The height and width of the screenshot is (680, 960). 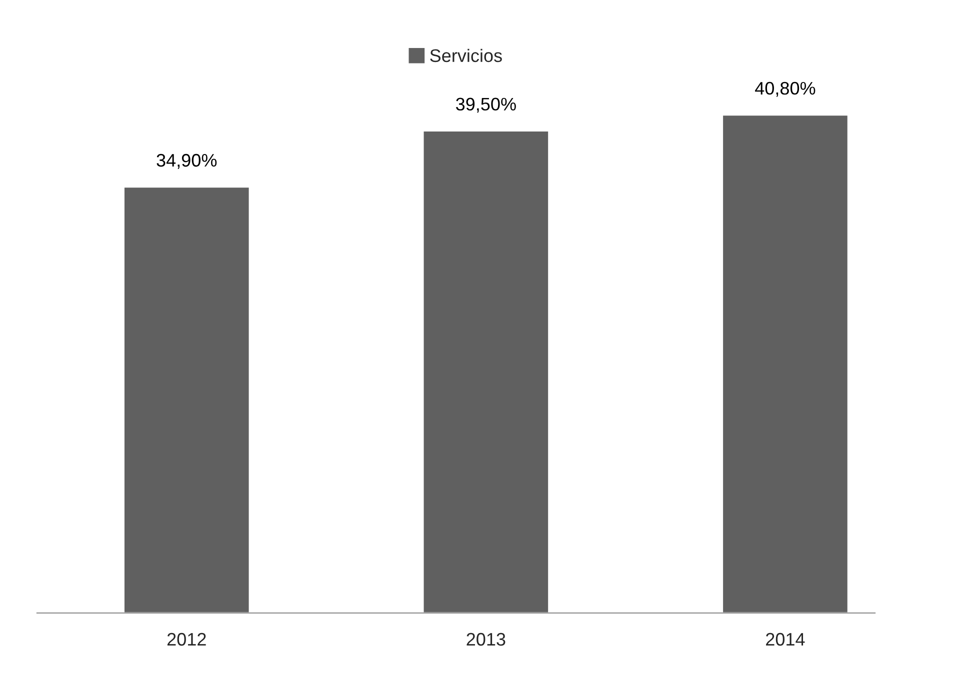 What do you see at coordinates (186, 161) in the screenshot?
I see `data-label: 34,90%` at bounding box center [186, 161].